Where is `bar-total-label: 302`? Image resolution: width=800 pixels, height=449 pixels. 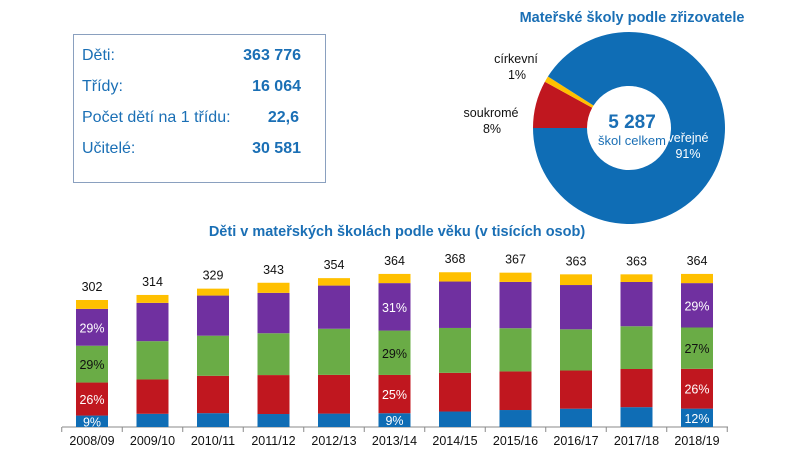 bar-total-label: 302 is located at coordinates (92, 287).